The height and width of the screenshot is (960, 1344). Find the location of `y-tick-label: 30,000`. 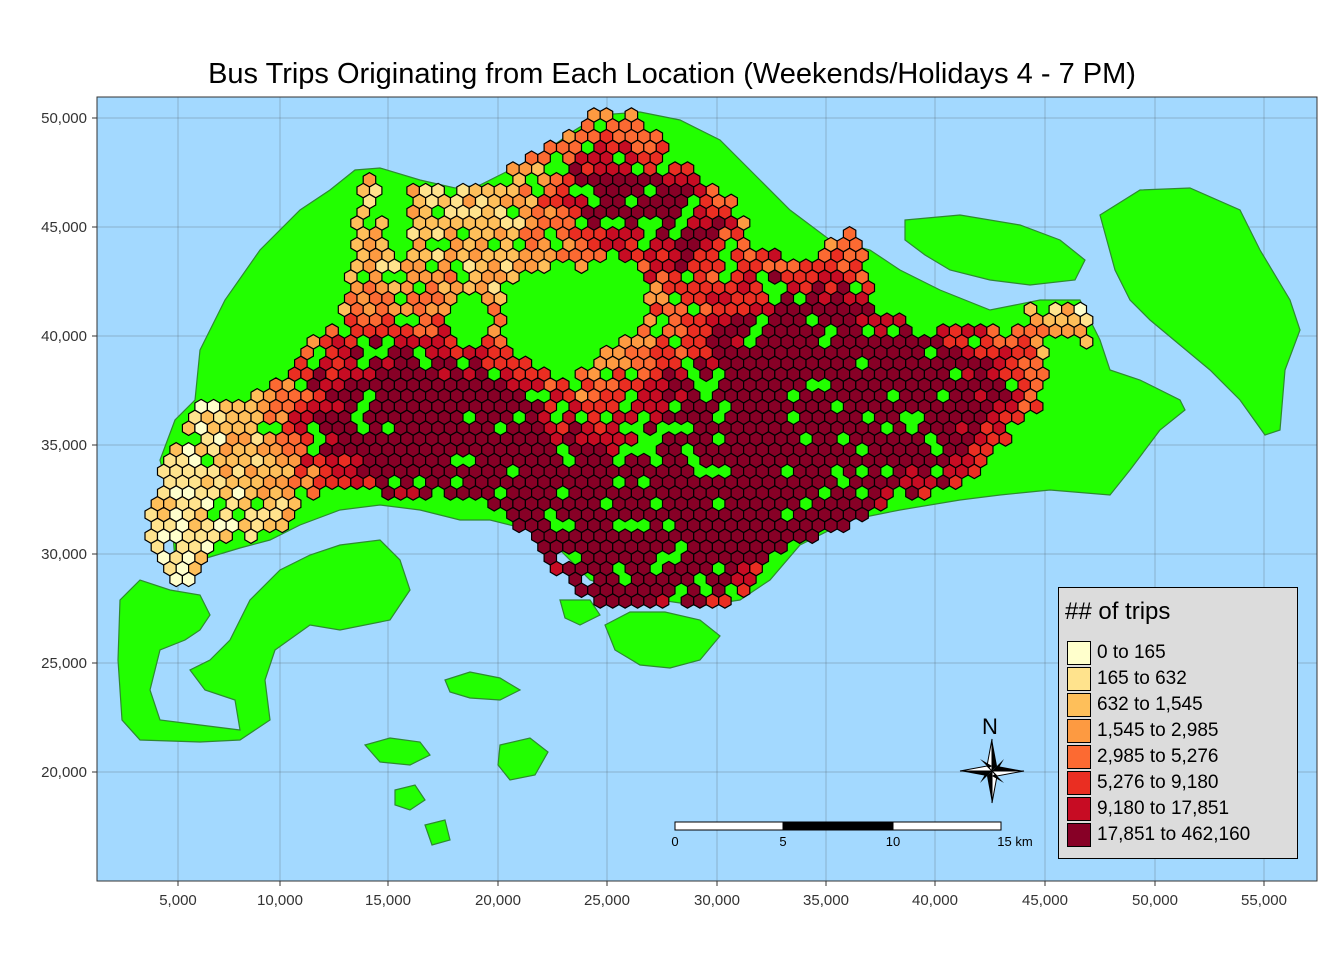

y-tick-label: 30,000 is located at coordinates (64, 554).